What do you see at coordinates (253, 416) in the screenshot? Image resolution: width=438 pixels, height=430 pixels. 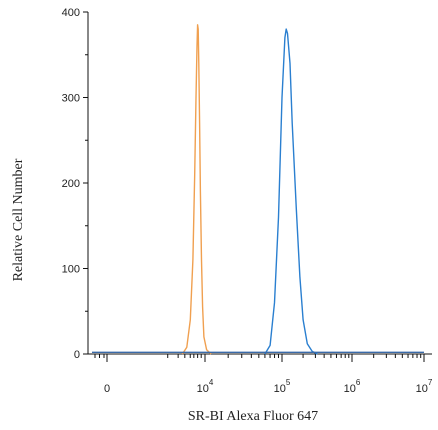 I see `x-axis-title: SR-BI Alexa Fluor 647` at bounding box center [253, 416].